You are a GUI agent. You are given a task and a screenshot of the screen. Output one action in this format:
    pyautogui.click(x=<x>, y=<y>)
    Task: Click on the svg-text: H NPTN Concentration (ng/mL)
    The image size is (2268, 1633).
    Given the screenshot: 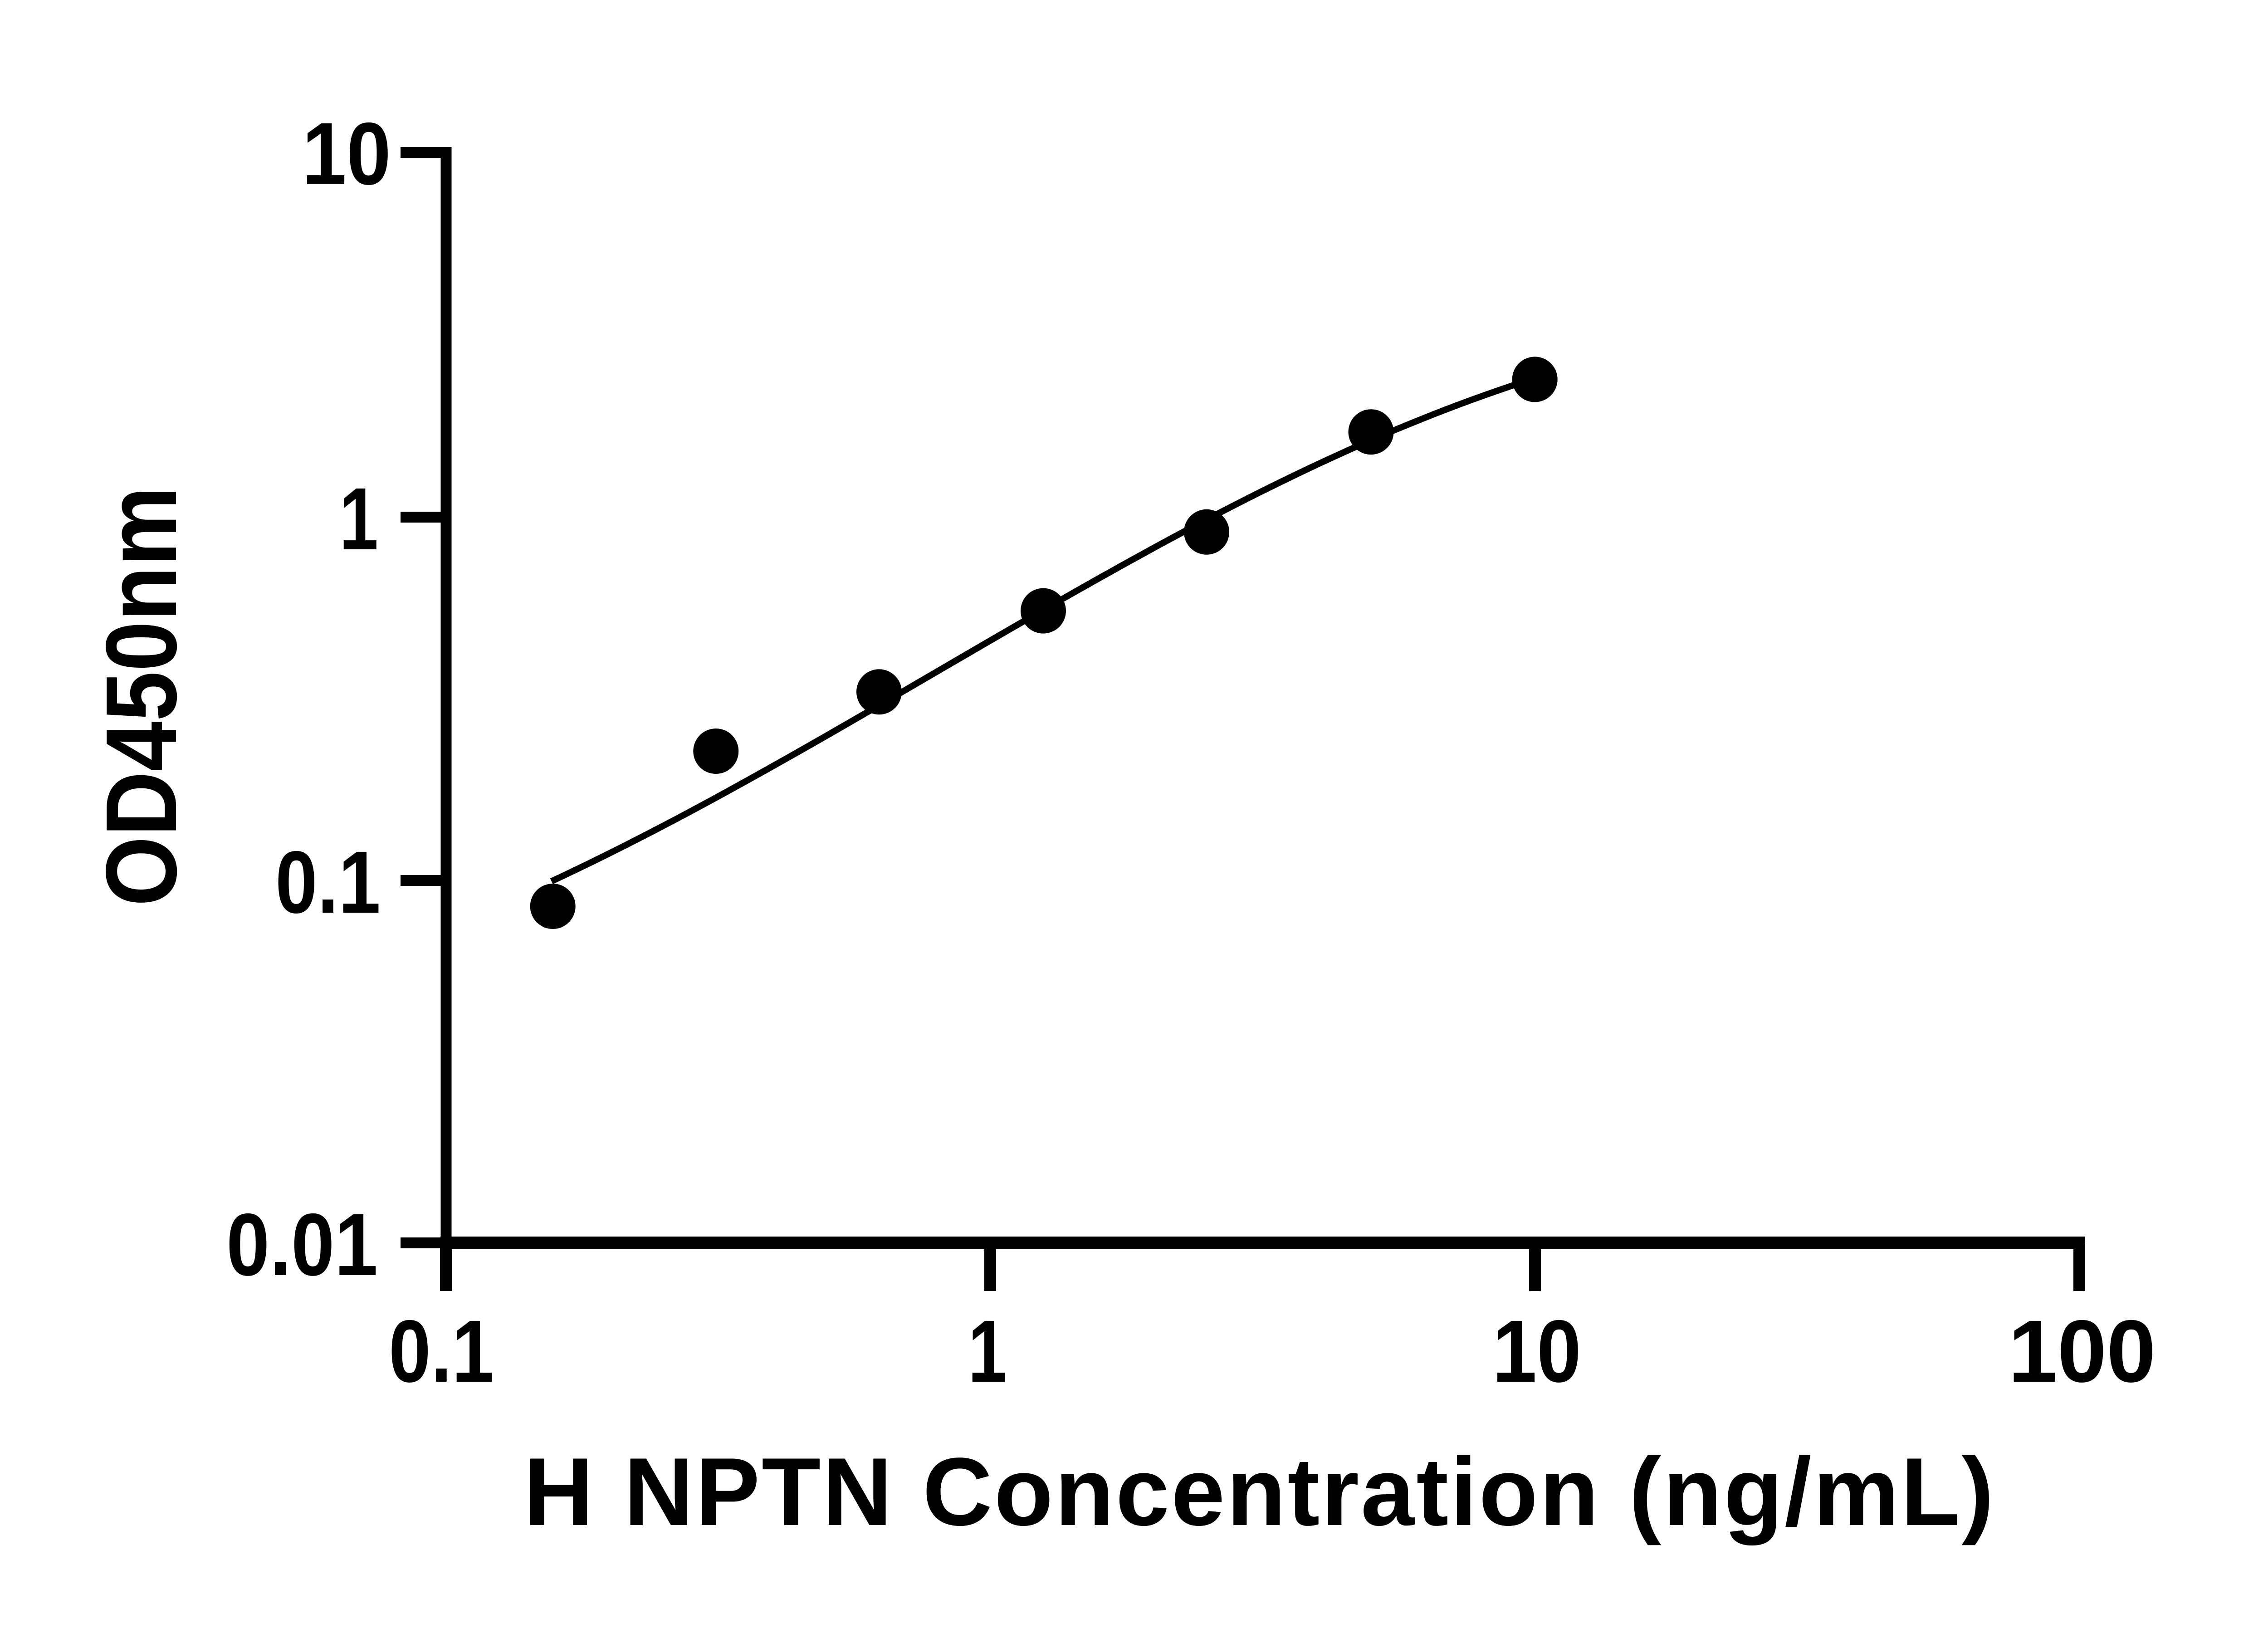 What is the action you would take?
    pyautogui.click(x=1260, y=1492)
    